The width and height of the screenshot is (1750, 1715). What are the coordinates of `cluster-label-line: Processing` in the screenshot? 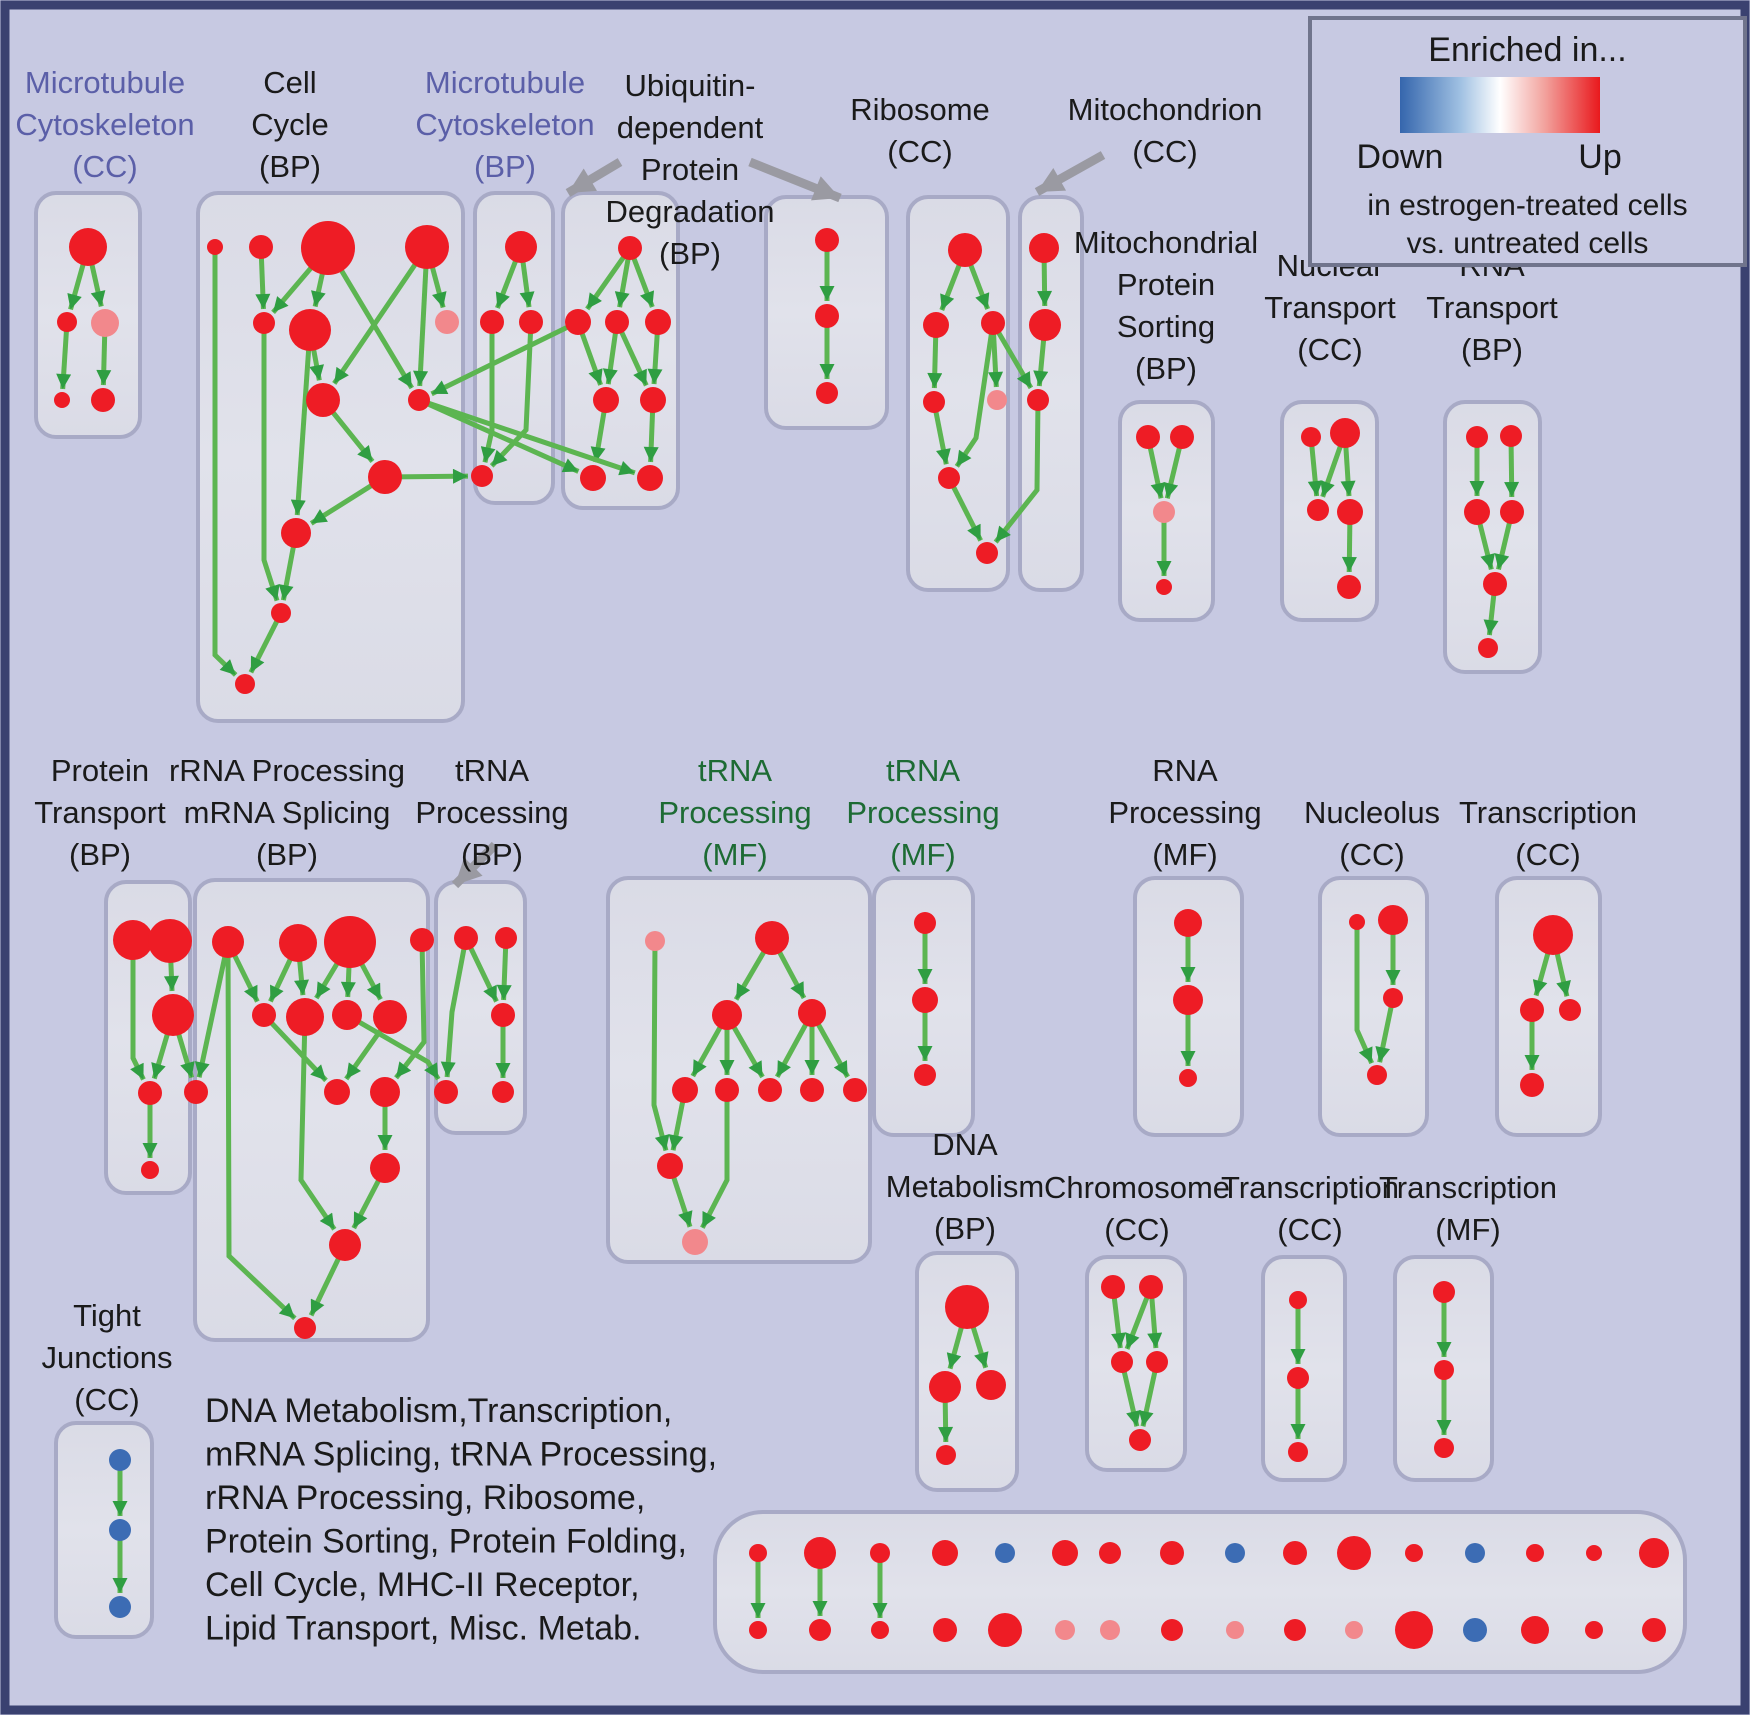 It's located at (1184, 812).